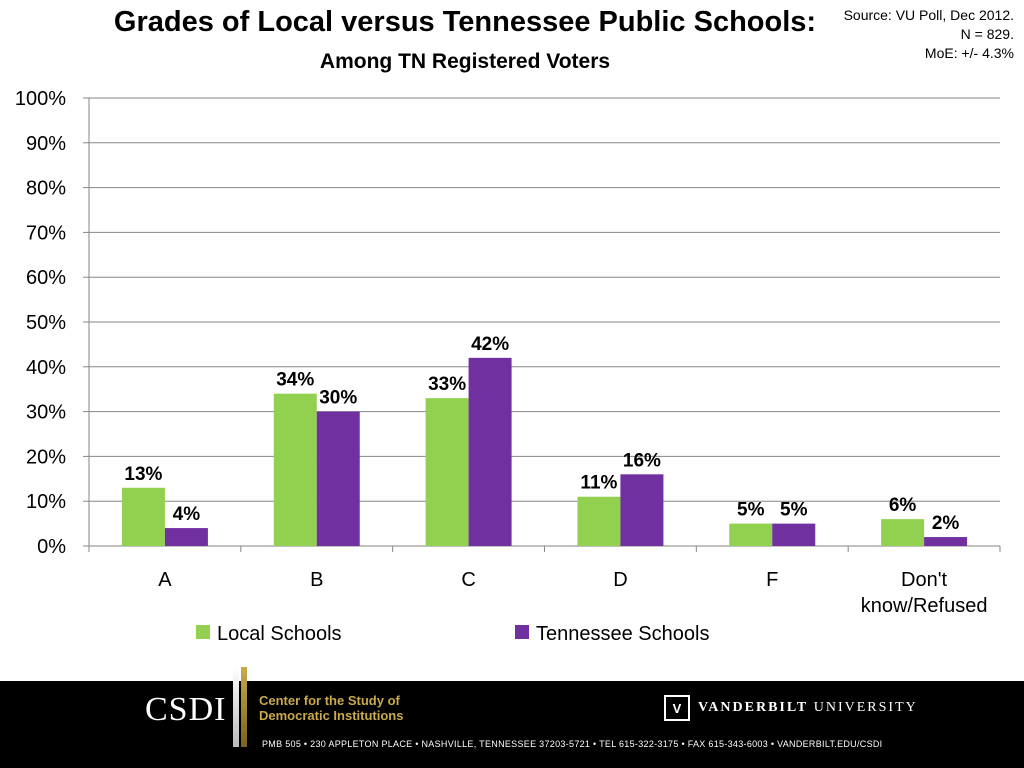 The image size is (1024, 768). What do you see at coordinates (186, 709) in the screenshot?
I see `csdi-logo: CSDI` at bounding box center [186, 709].